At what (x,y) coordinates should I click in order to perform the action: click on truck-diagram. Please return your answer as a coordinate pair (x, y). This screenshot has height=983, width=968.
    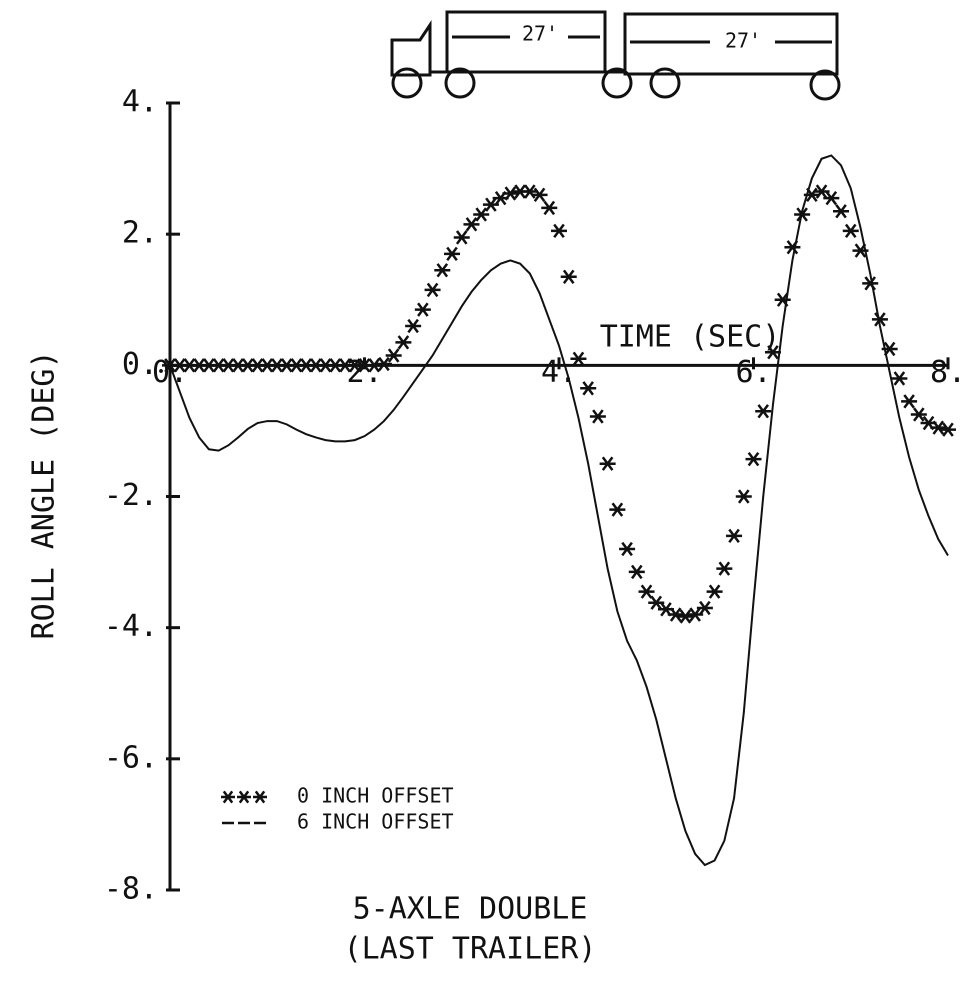
    Looking at the image, I should click on (615, 55).